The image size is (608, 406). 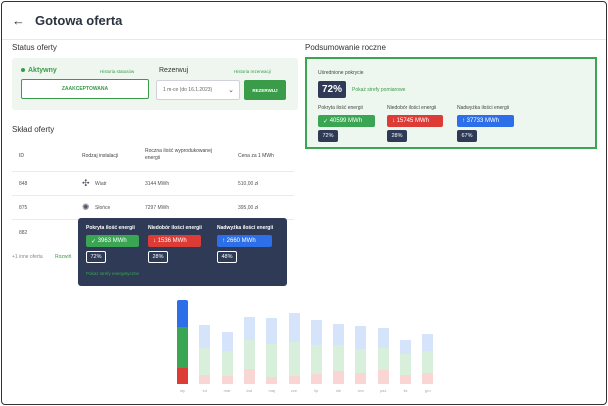 I want to click on bar-deficit-wrz, so click(x=361, y=378).